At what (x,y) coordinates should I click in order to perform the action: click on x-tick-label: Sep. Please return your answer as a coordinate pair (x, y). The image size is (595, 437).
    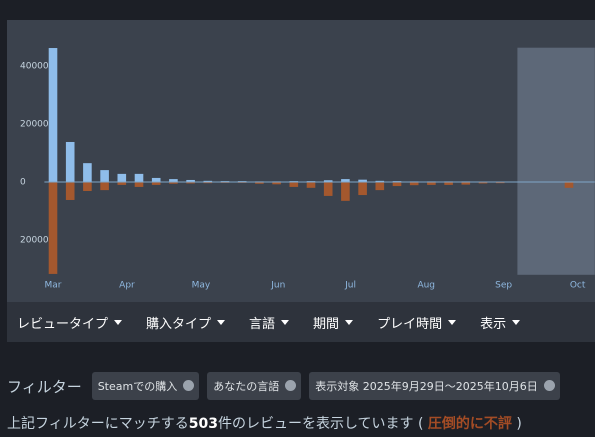
    Looking at the image, I should click on (503, 285).